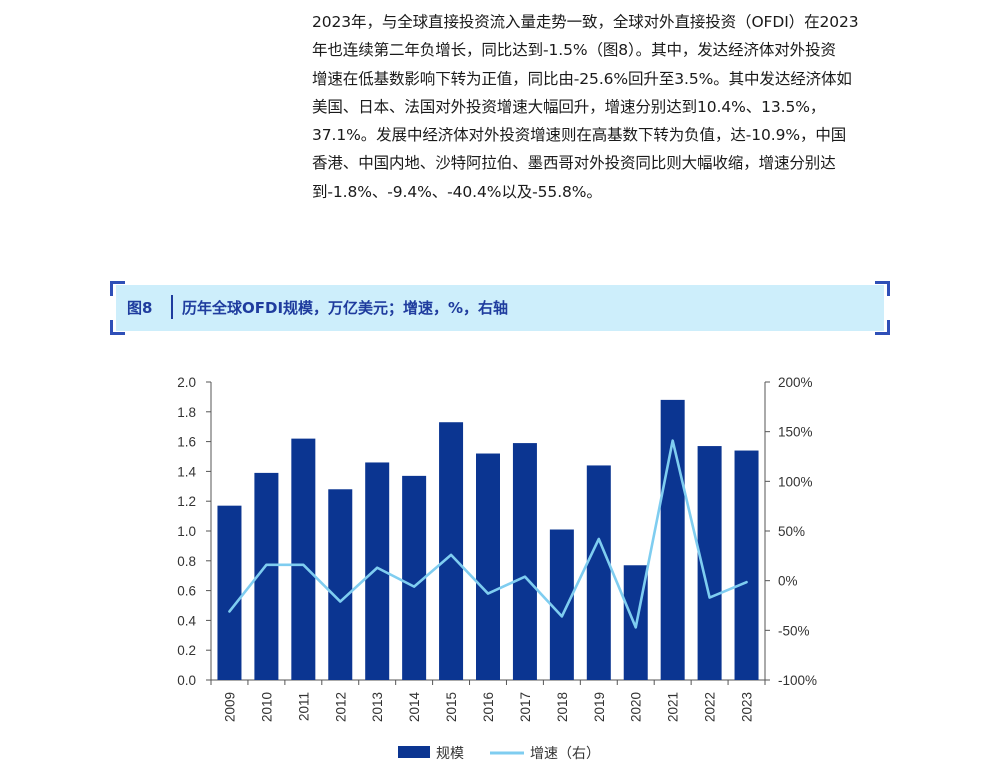  Describe the element at coordinates (457, 191) in the screenshot. I see `paragraph-line: 到-1.8%、-9.4%、-40.4%以及-55.8%。` at that location.